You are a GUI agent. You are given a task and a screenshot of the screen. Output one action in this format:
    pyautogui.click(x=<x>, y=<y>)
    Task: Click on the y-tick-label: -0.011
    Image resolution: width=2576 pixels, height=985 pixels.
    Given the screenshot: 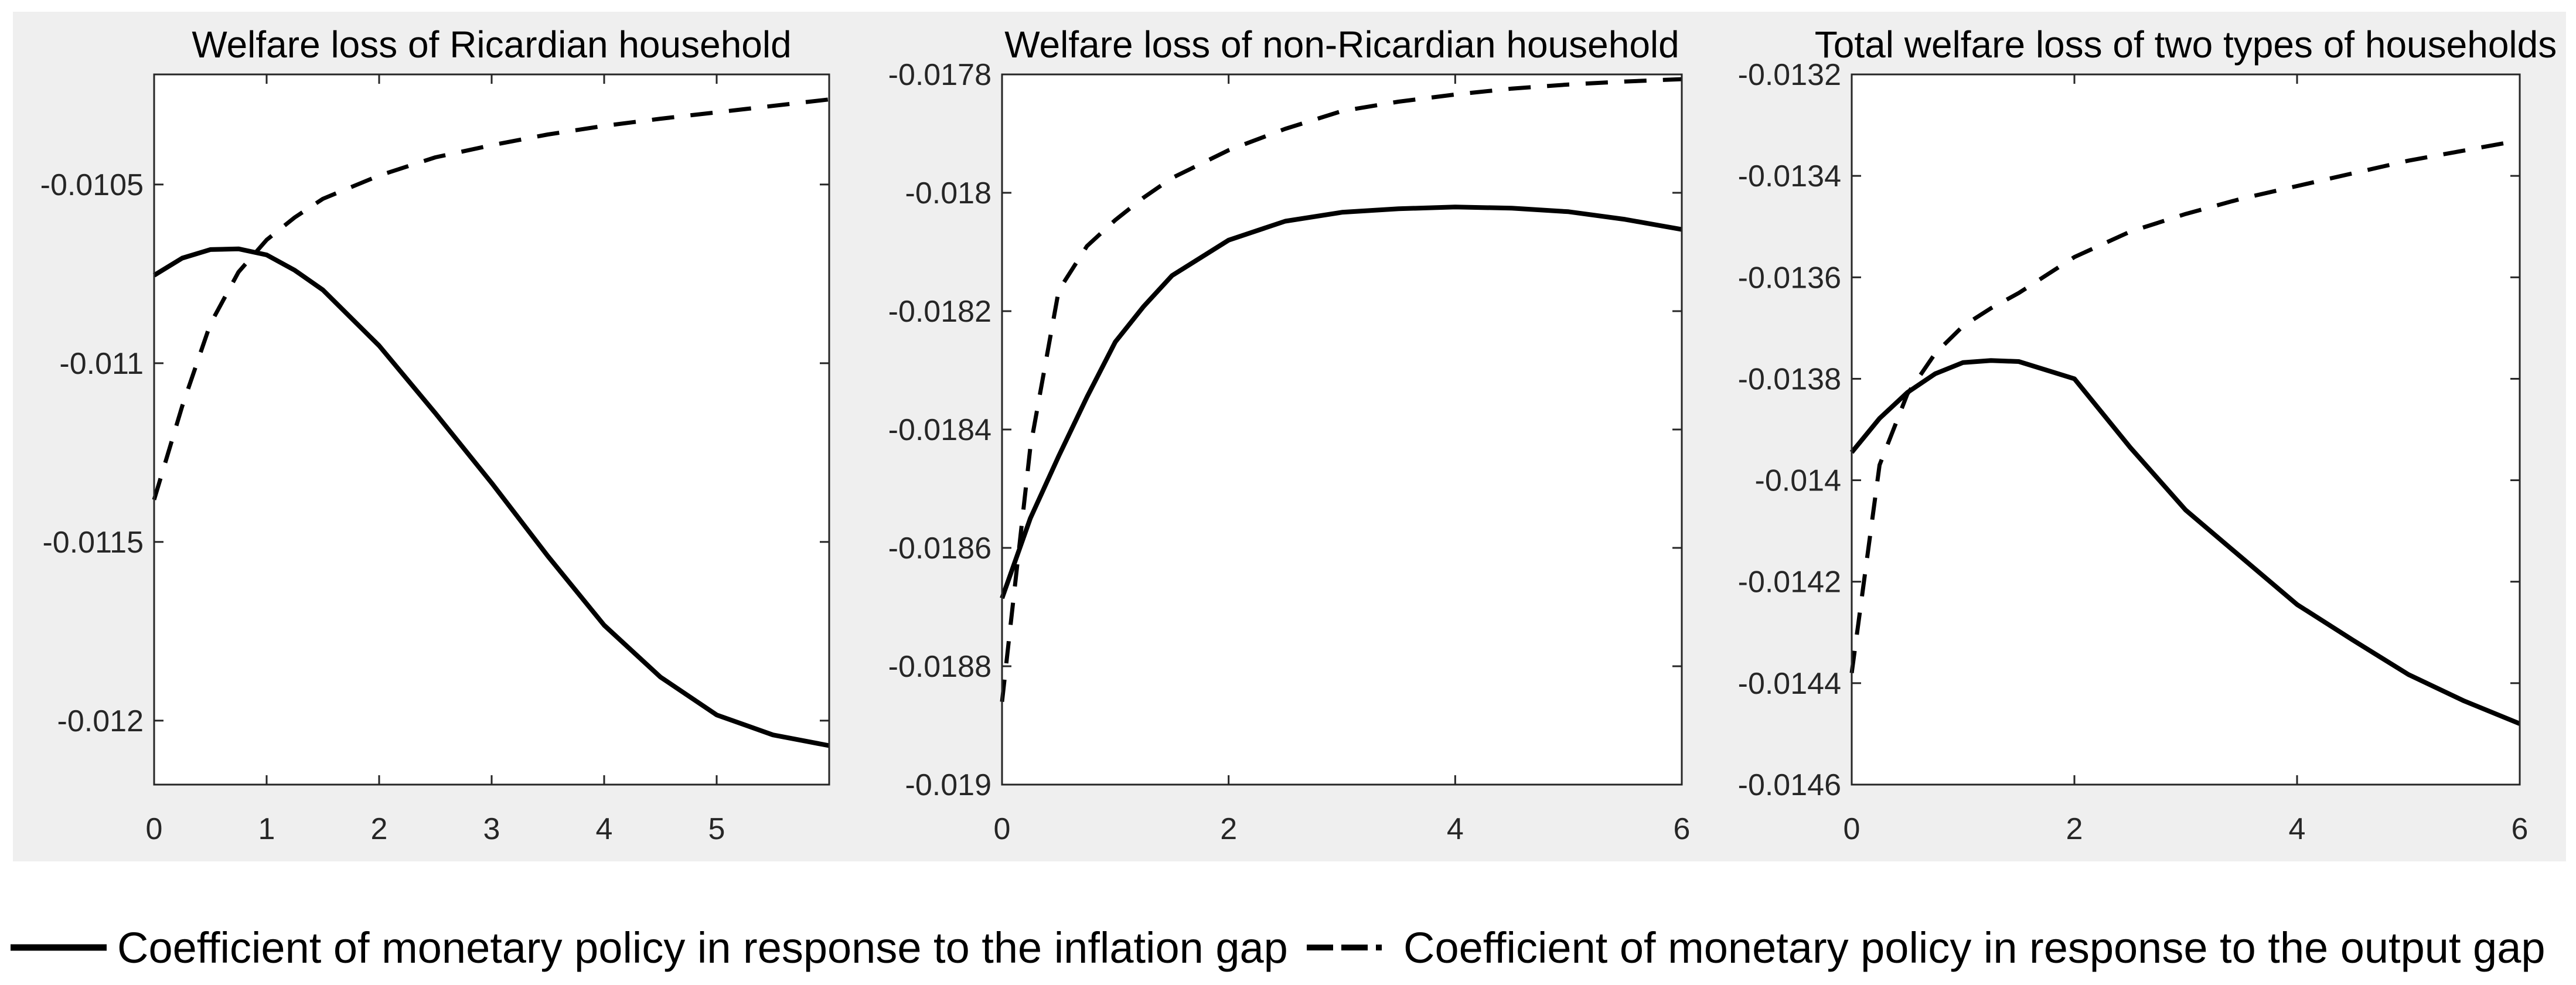 What is the action you would take?
    pyautogui.click(x=101, y=364)
    